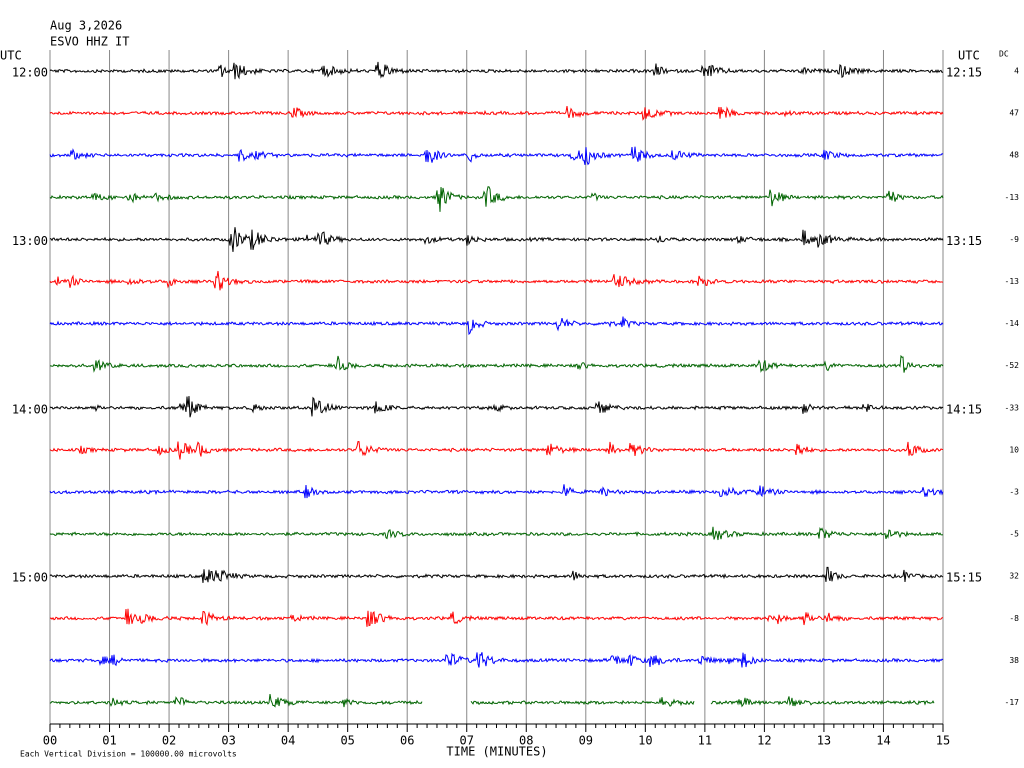 Image resolution: width=1024 pixels, height=768 pixels. Describe the element at coordinates (89, 42) in the screenshot. I see `station: ESVO HHZ IT` at that location.